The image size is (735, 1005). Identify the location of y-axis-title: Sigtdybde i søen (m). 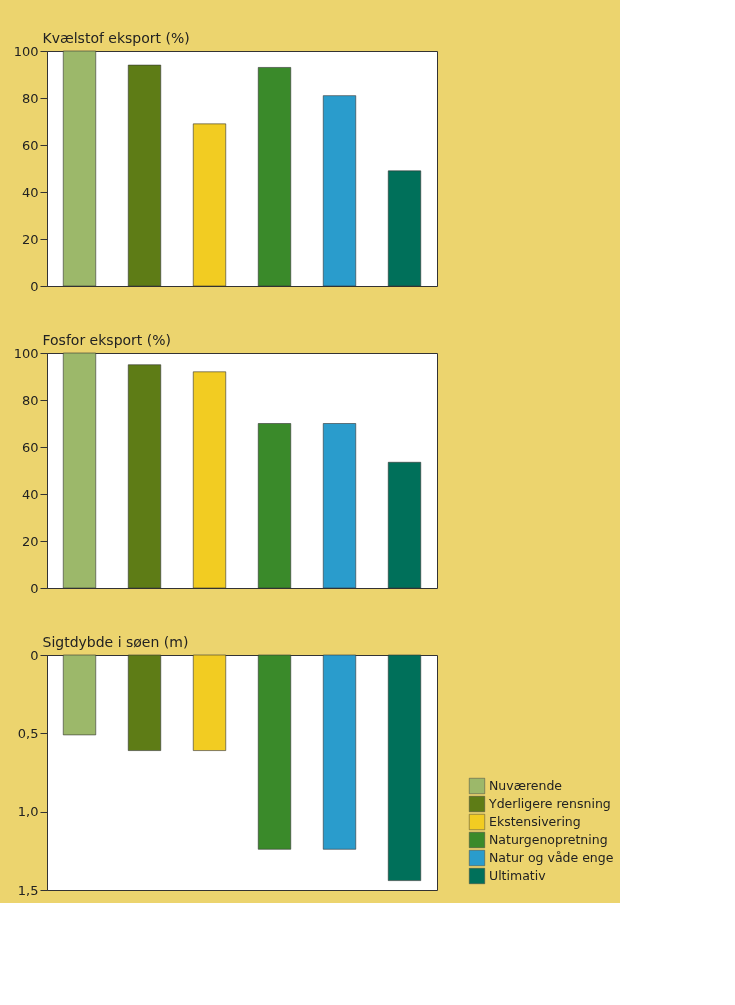
(115, 641).